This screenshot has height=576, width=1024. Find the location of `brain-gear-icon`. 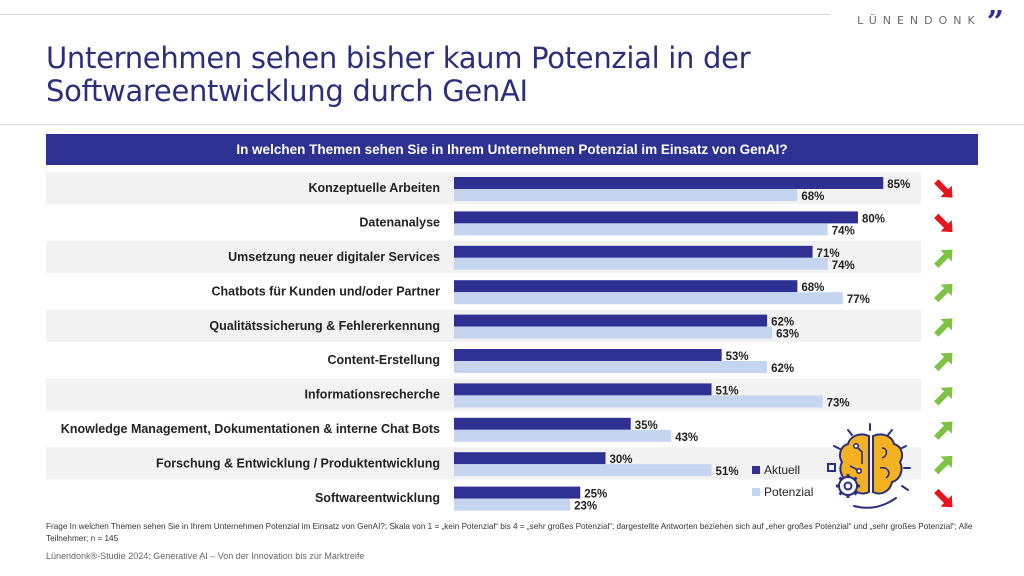

brain-gear-icon is located at coordinates (869, 466).